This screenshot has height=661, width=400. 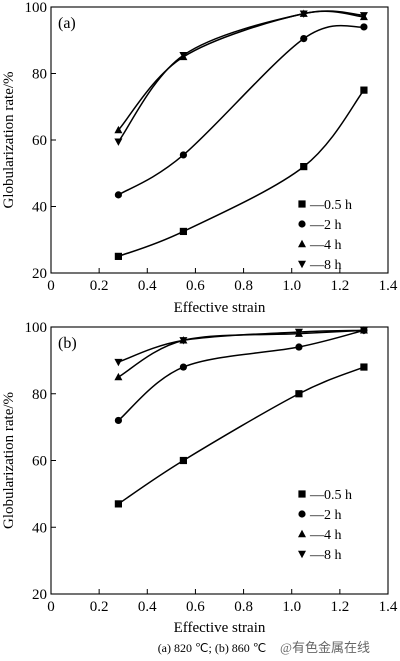 What do you see at coordinates (212, 648) in the screenshot?
I see `figure-caption: (a) 820 ℃; (b) 860 ℃` at bounding box center [212, 648].